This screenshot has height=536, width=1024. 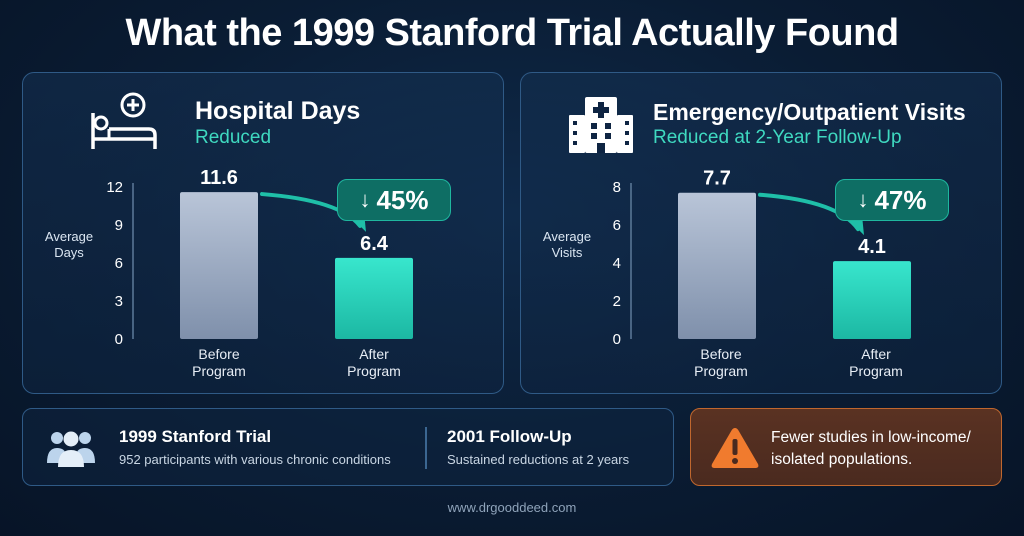 What do you see at coordinates (69, 244) in the screenshot?
I see `y-axis-label: Average Days` at bounding box center [69, 244].